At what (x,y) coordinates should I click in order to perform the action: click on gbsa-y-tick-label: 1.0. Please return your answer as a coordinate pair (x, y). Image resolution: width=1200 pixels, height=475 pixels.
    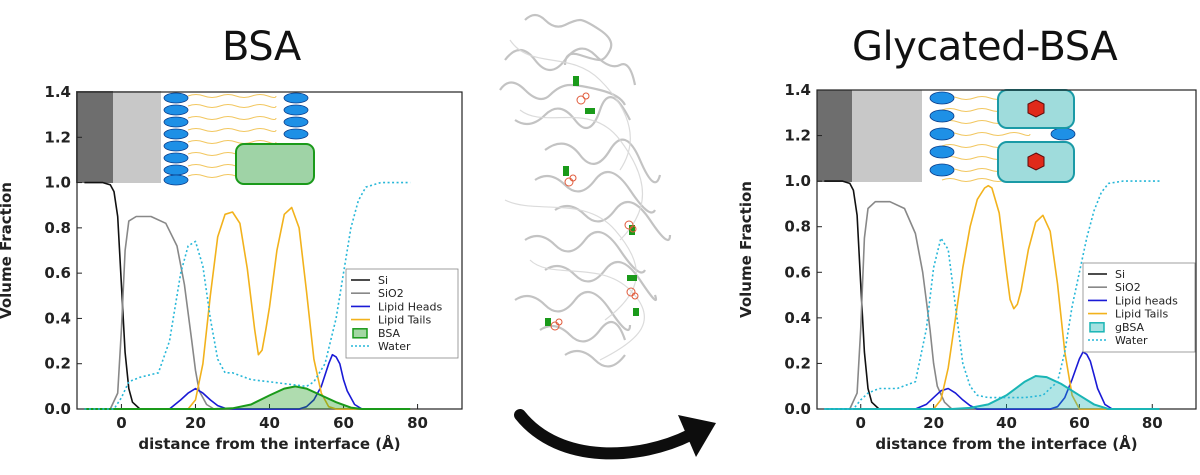
    Looking at the image, I should click on (797, 181).